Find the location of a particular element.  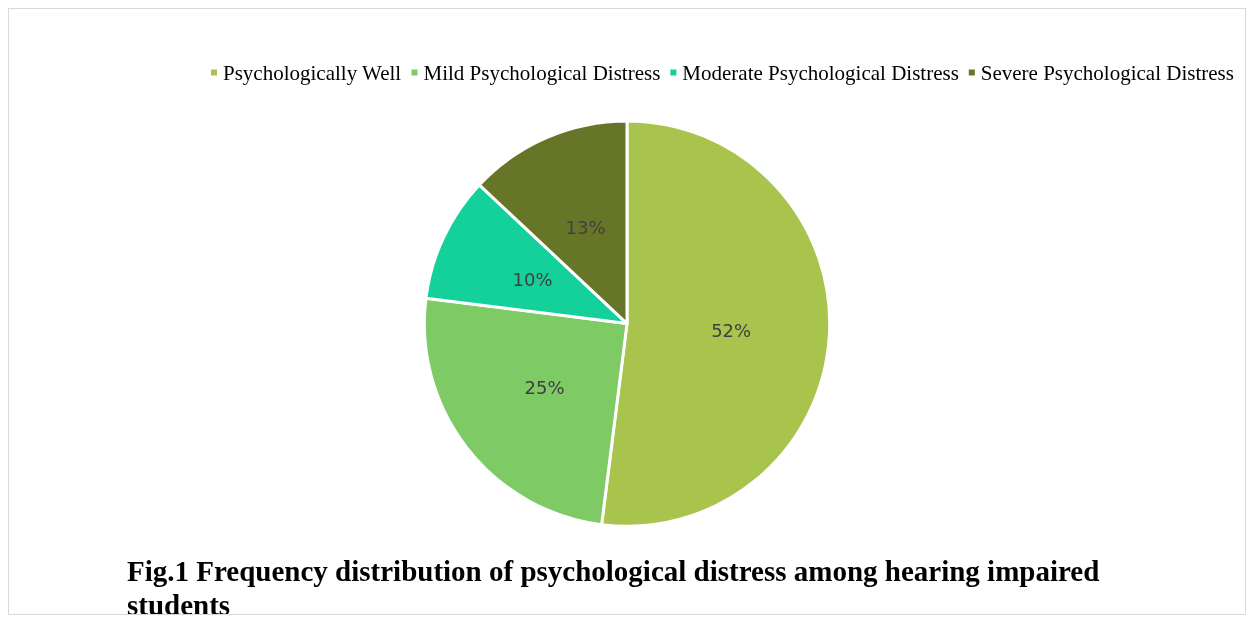

data-label: 52% is located at coordinates (731, 330).